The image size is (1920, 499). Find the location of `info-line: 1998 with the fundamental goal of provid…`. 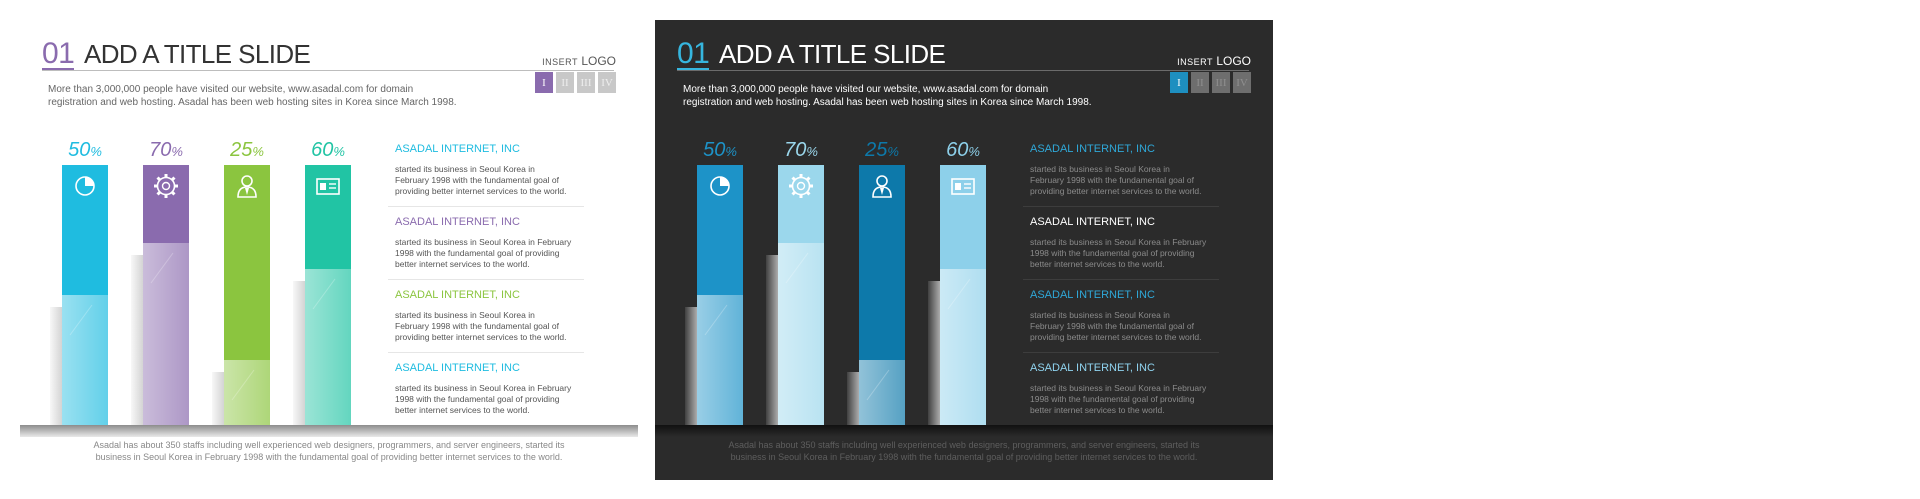

info-line: 1998 with the fundamental goal of provid… is located at coordinates (477, 253).